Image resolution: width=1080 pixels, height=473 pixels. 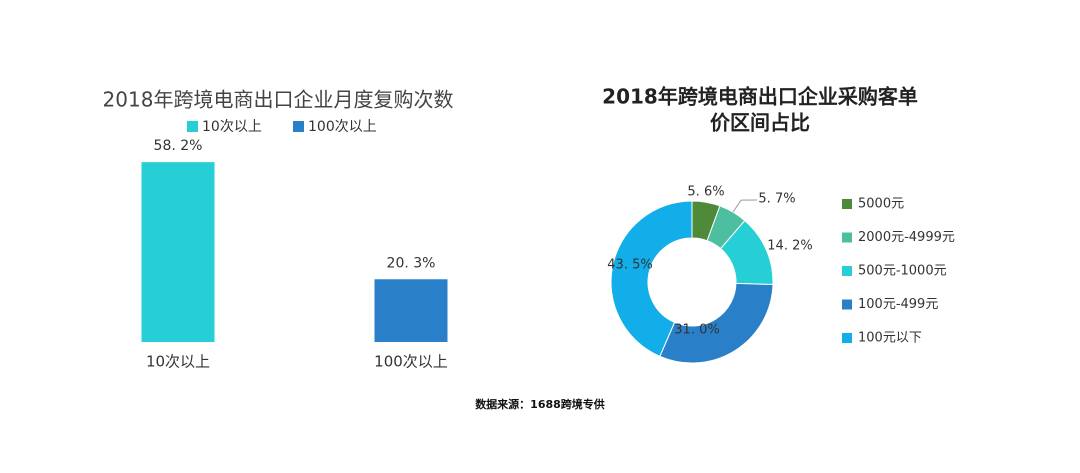 I want to click on legend-label: 10次以上, so click(x=232, y=127).